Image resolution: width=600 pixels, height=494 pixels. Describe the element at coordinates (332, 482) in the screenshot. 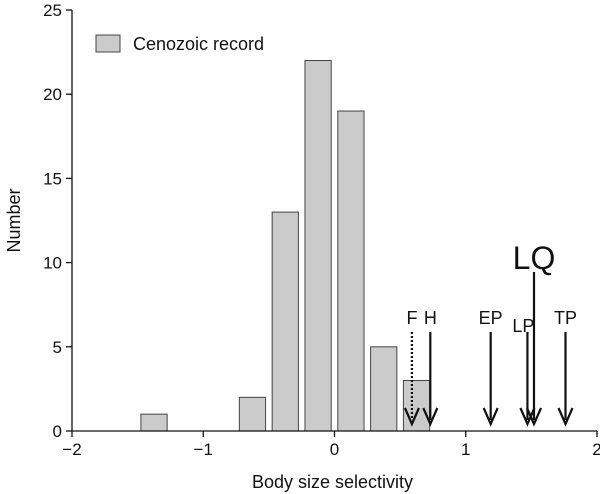

I see `x-axis-title: Body size selectivity` at that location.